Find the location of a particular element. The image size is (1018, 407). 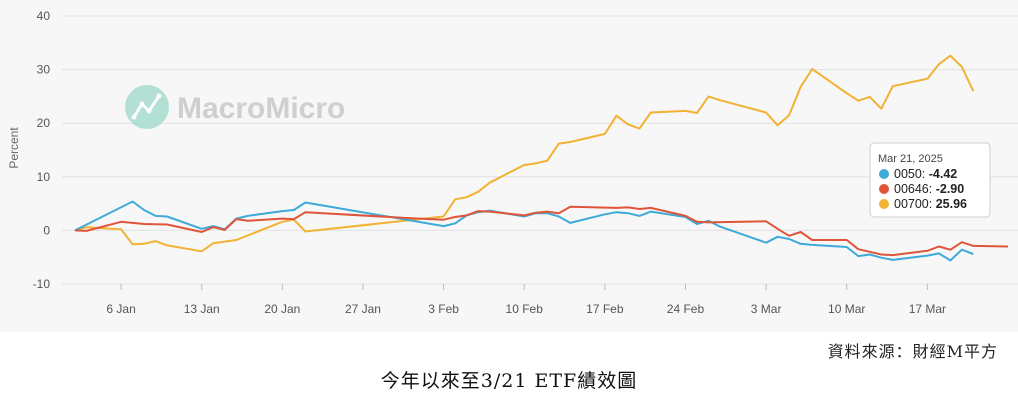

tooltip-series-name: 00646: is located at coordinates (915, 189).